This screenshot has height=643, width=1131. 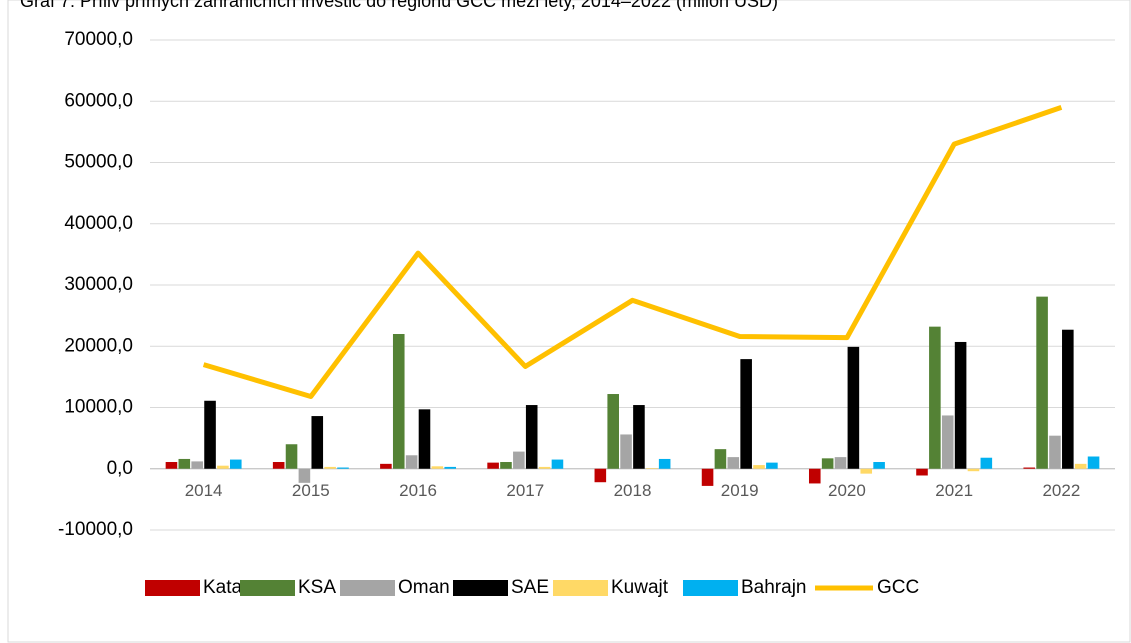 What do you see at coordinates (530, 587) in the screenshot?
I see `legend-label: SAE` at bounding box center [530, 587].